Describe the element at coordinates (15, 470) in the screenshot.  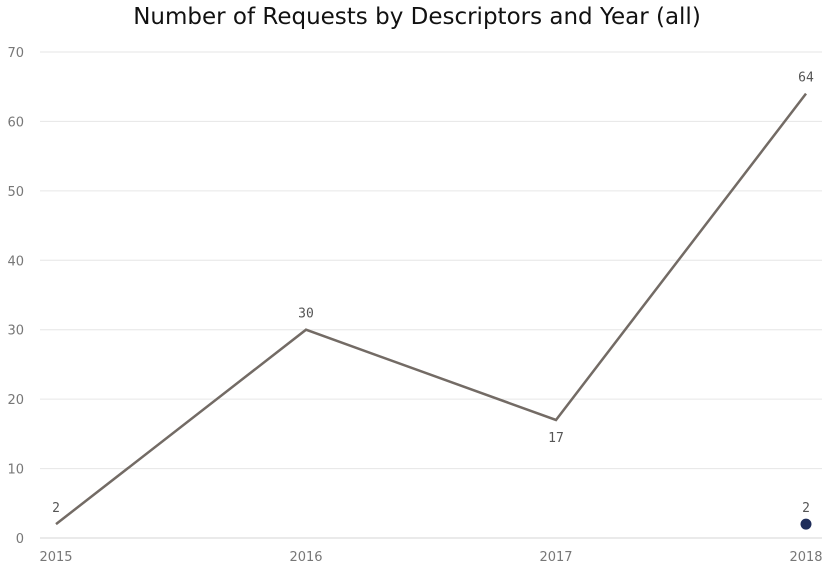
I see `y-tick-label: 10` at that location.